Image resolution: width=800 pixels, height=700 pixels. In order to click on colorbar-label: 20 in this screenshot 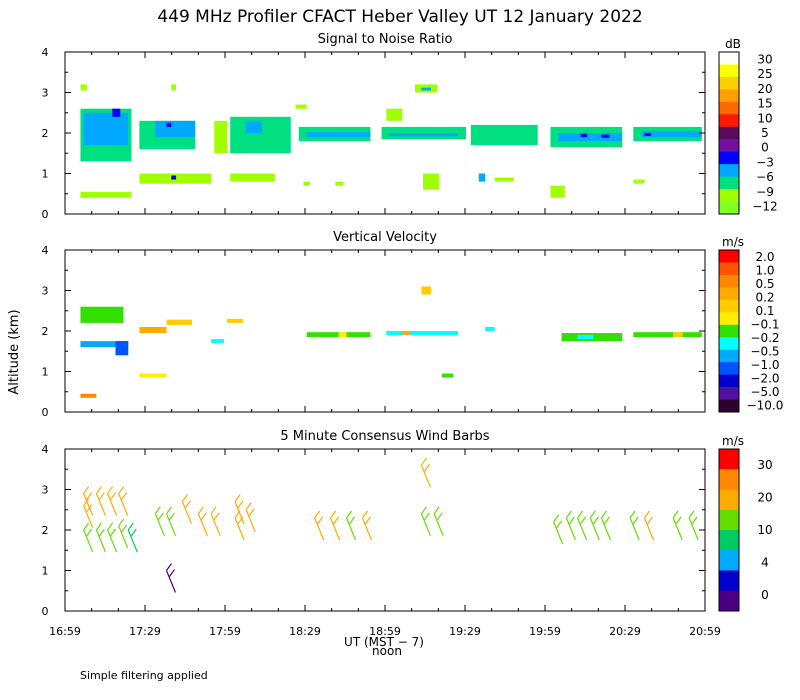, I will do `click(764, 89)`.